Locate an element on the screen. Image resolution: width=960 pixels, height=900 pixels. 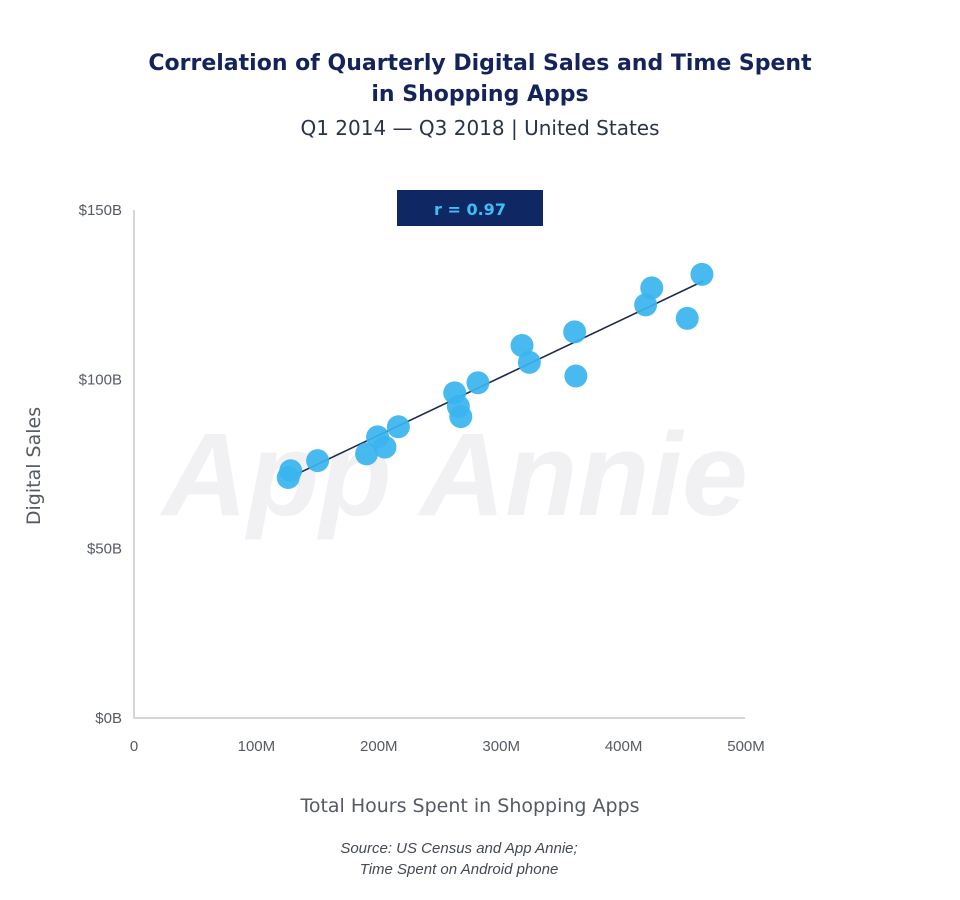
x-tick-label: 300M is located at coordinates (501, 746).